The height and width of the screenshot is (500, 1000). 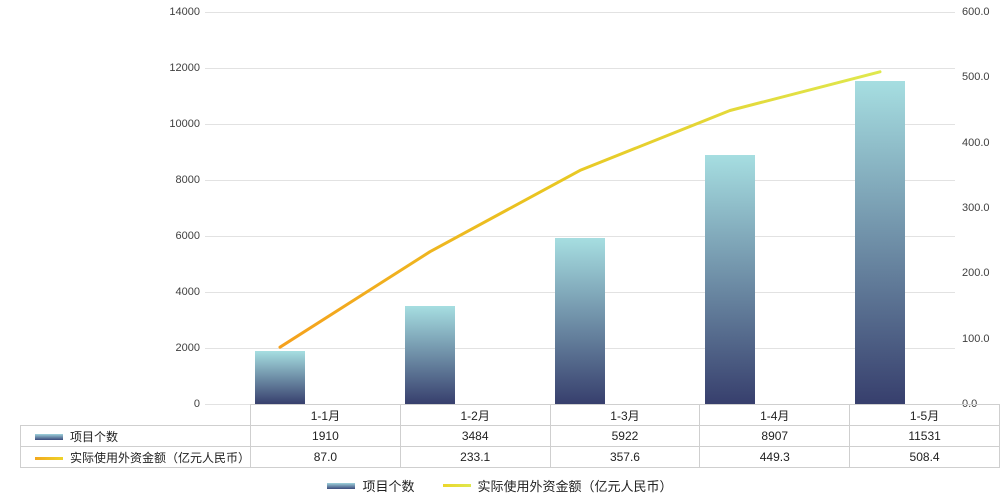 I want to click on table-header-cell: 1-1月, so click(x=325, y=415).